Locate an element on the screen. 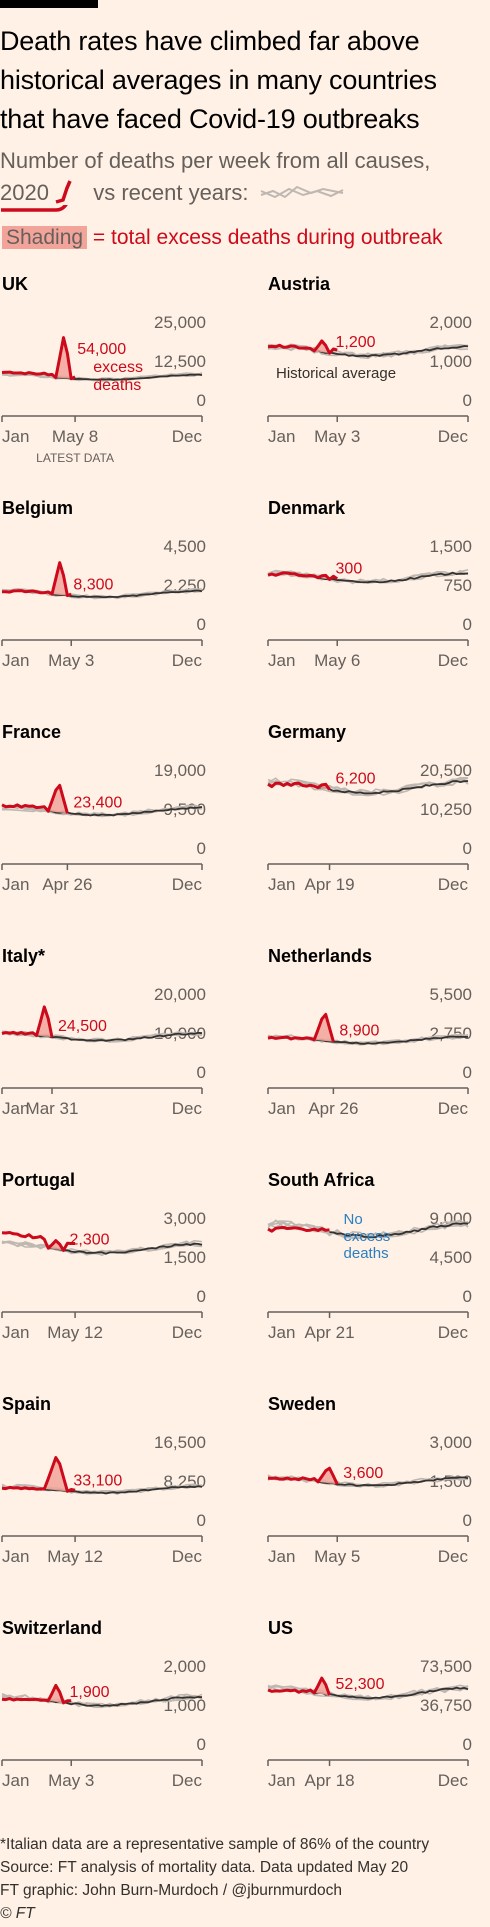  panel-title: UK is located at coordinates (15, 284).